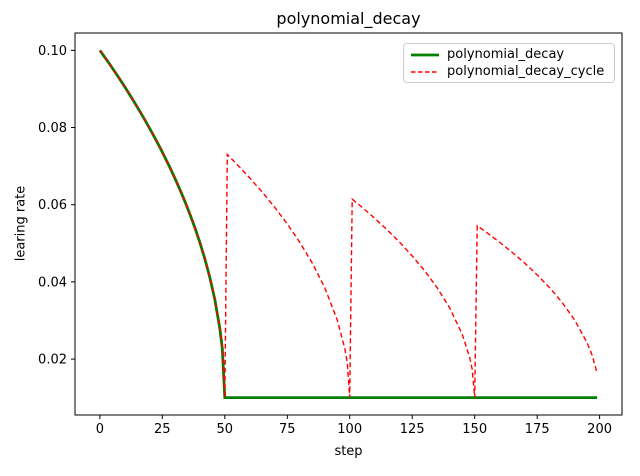 The width and height of the screenshot is (640, 476). What do you see at coordinates (348, 18) in the screenshot?
I see `chart-title: polynomial_decay` at bounding box center [348, 18].